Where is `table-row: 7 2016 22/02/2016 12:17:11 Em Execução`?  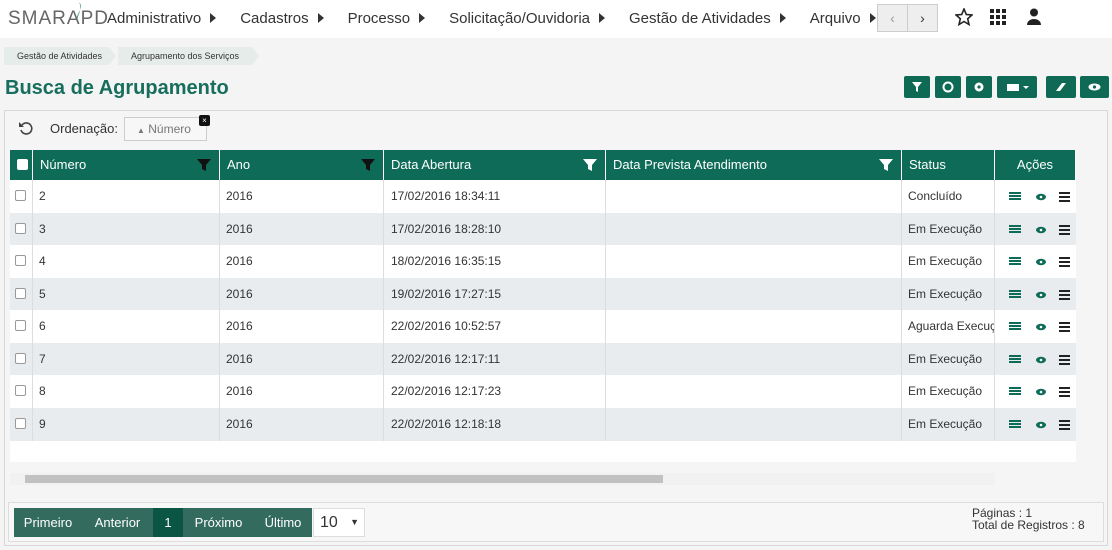
table-row: 7 2016 22/02/2016 12:17:11 Em Execução is located at coordinates (543, 359).